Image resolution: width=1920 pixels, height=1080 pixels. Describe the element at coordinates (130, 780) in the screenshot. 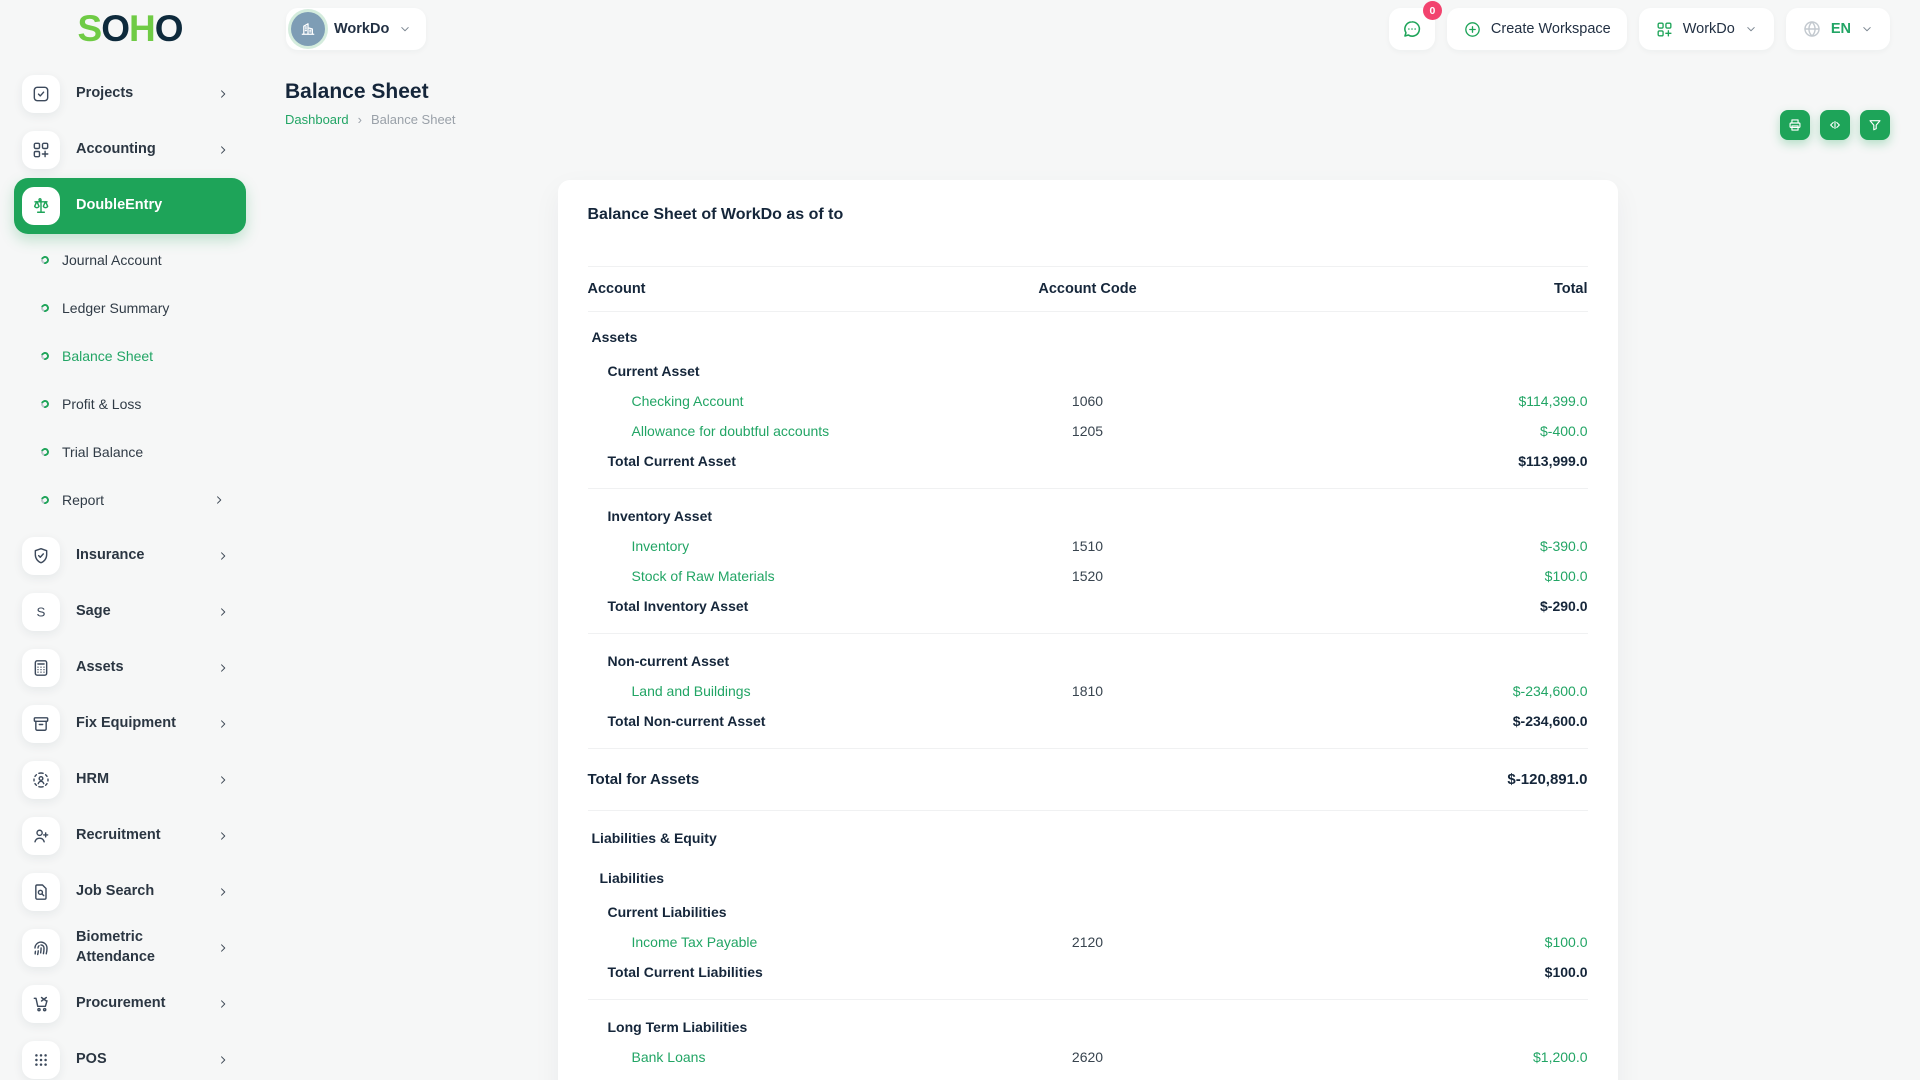

I see `sidebar-item-hrm: HRM` at that location.